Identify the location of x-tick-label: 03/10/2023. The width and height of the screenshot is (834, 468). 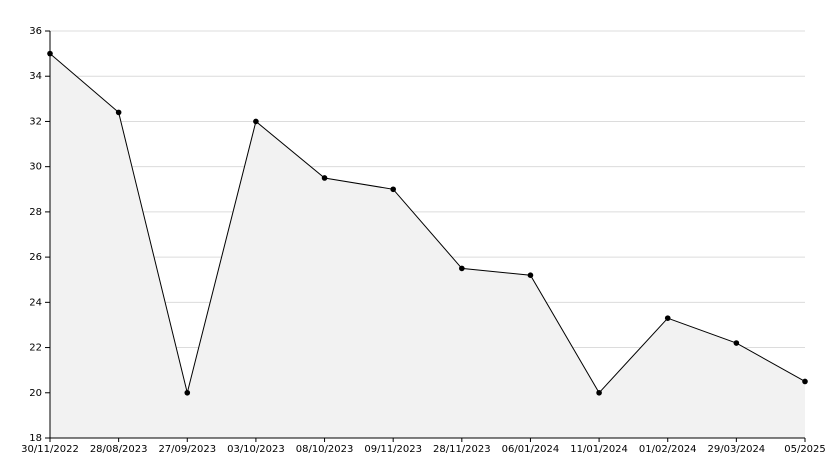
(256, 449).